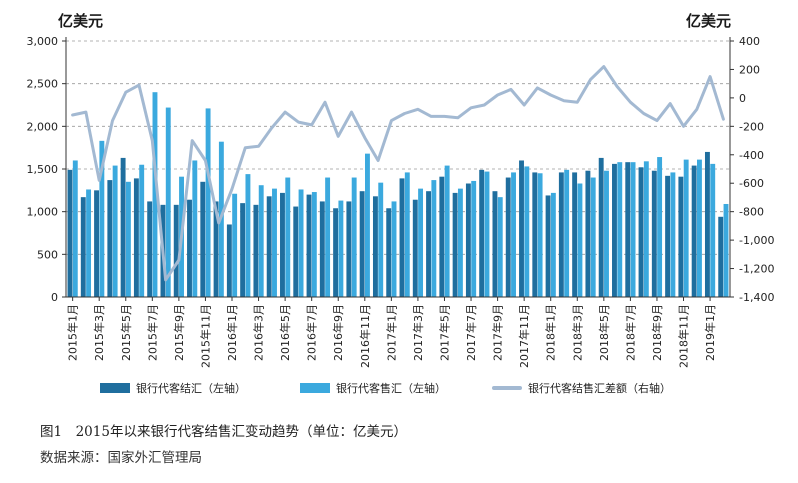 Image resolution: width=798 pixels, height=483 pixels. I want to click on x-tick-label: 2017年11月, so click(524, 336).